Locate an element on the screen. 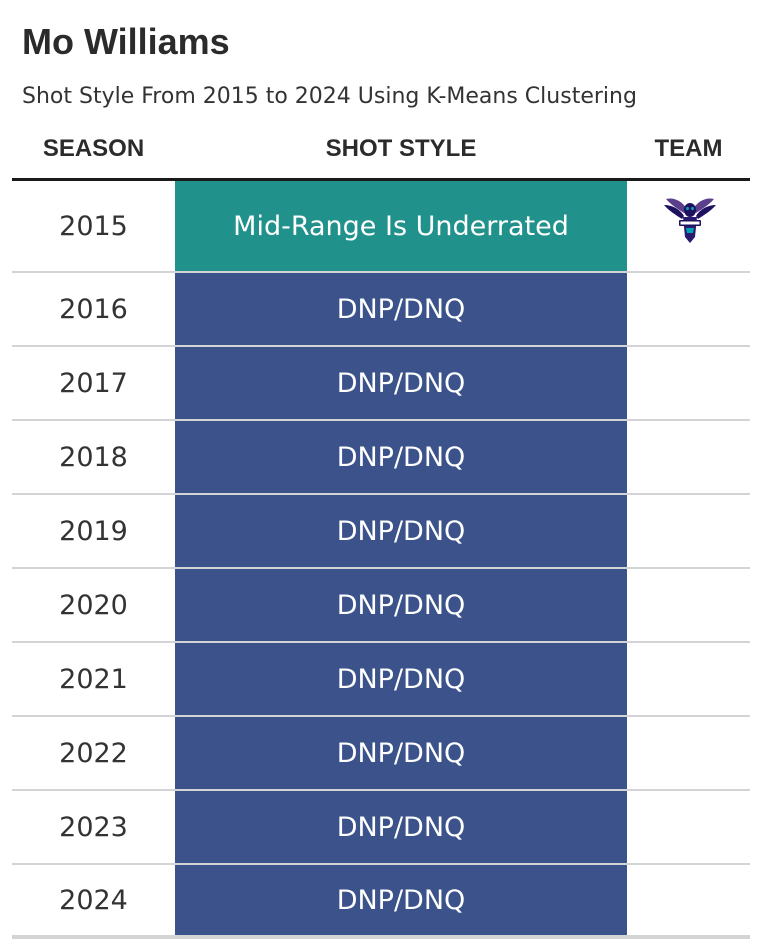 The image size is (760, 950). season-cell: 2019 is located at coordinates (93, 531).